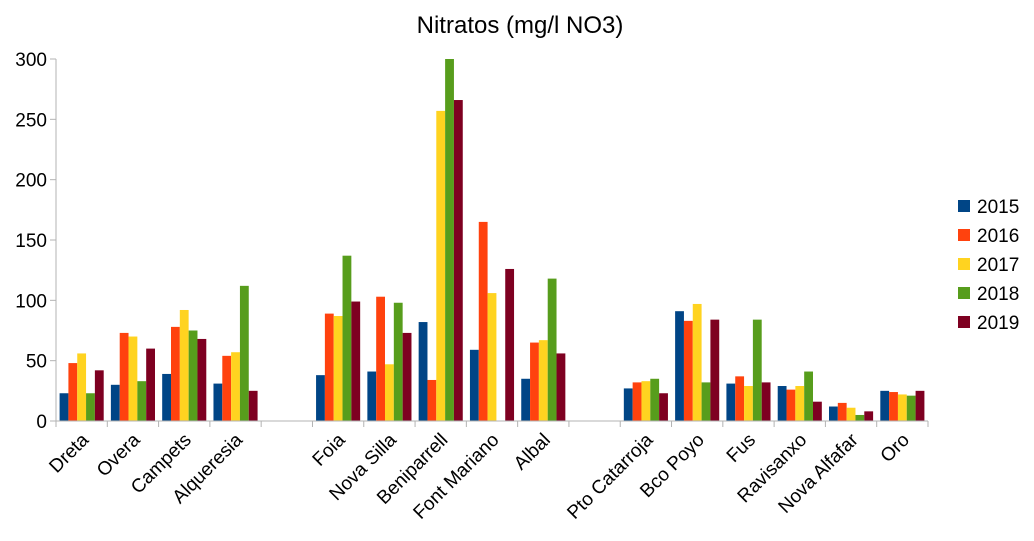  What do you see at coordinates (998, 207) in the screenshot?
I see `legend-label: 2015` at bounding box center [998, 207].